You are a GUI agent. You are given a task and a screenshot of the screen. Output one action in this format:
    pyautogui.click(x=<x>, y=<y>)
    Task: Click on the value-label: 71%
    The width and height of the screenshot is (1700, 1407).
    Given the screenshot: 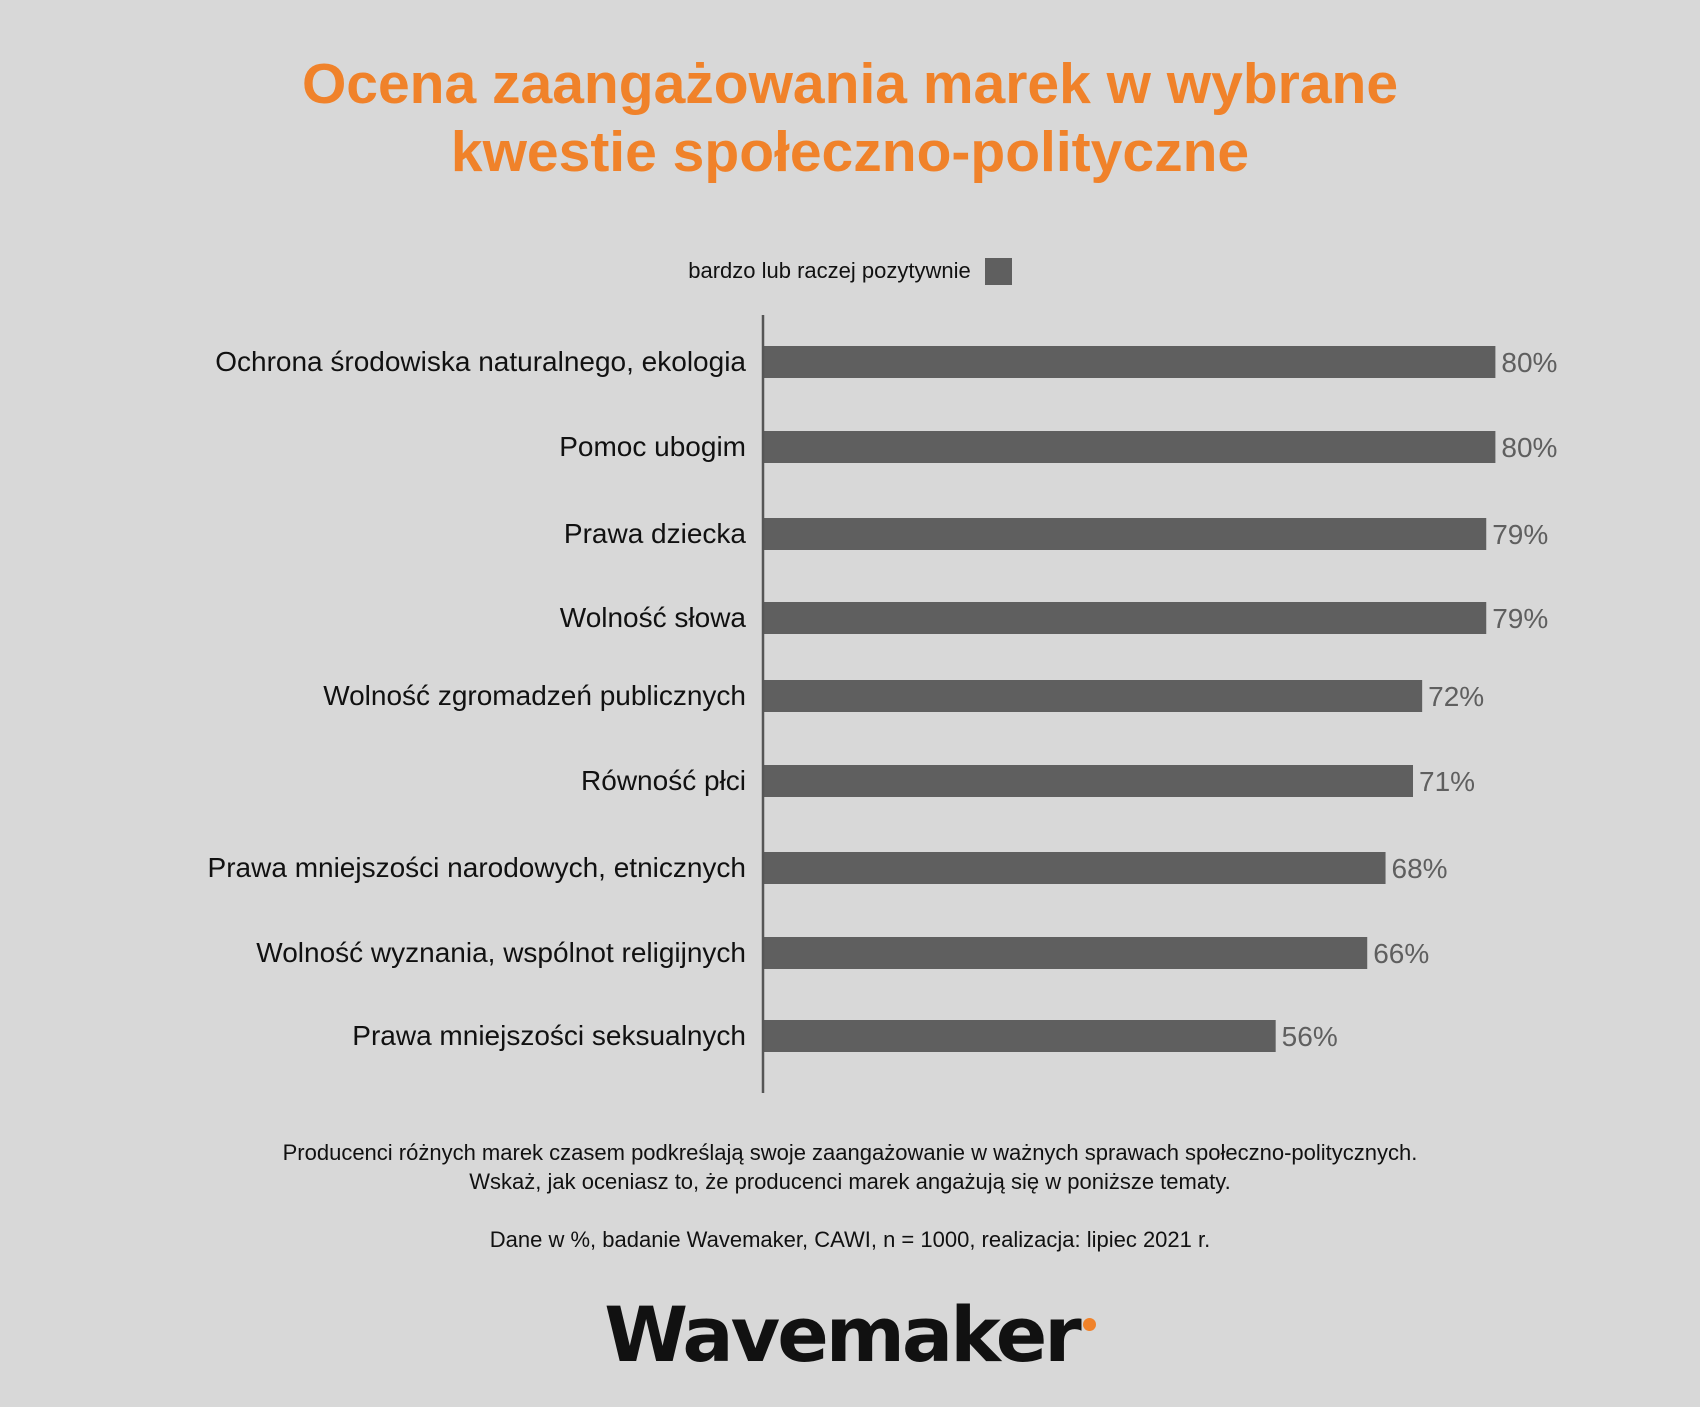 What is the action you would take?
    pyautogui.click(x=1447, y=781)
    